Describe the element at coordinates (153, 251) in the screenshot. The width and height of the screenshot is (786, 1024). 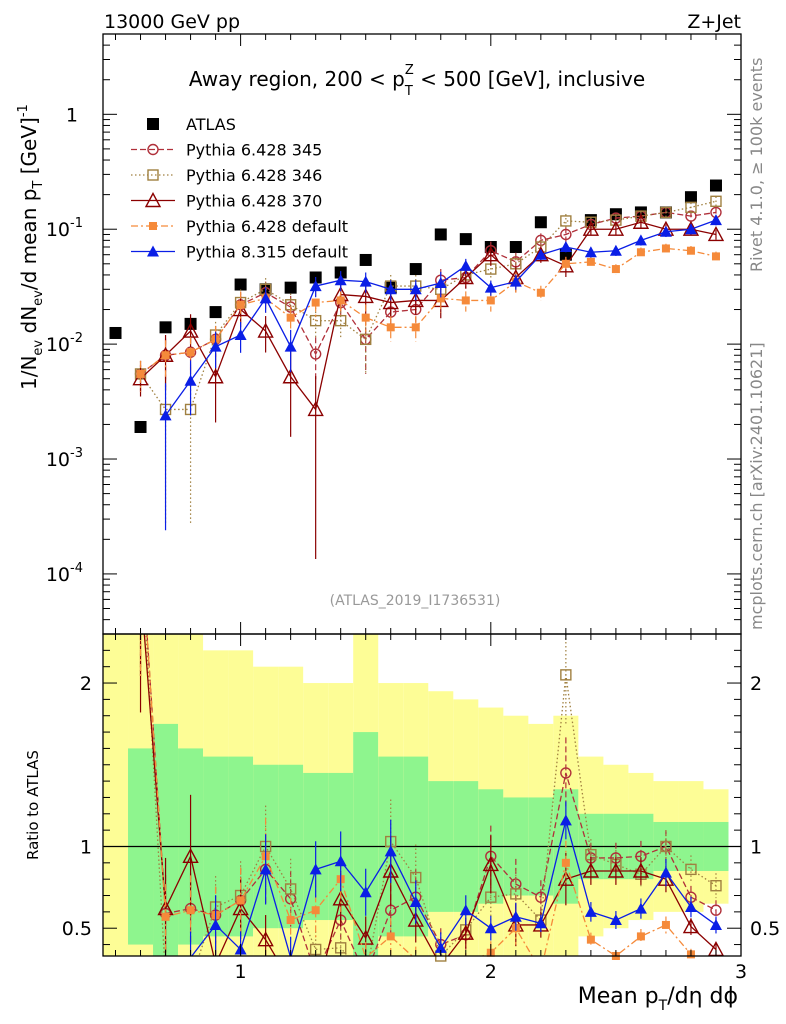
I see `legend-marker-p8def` at that location.